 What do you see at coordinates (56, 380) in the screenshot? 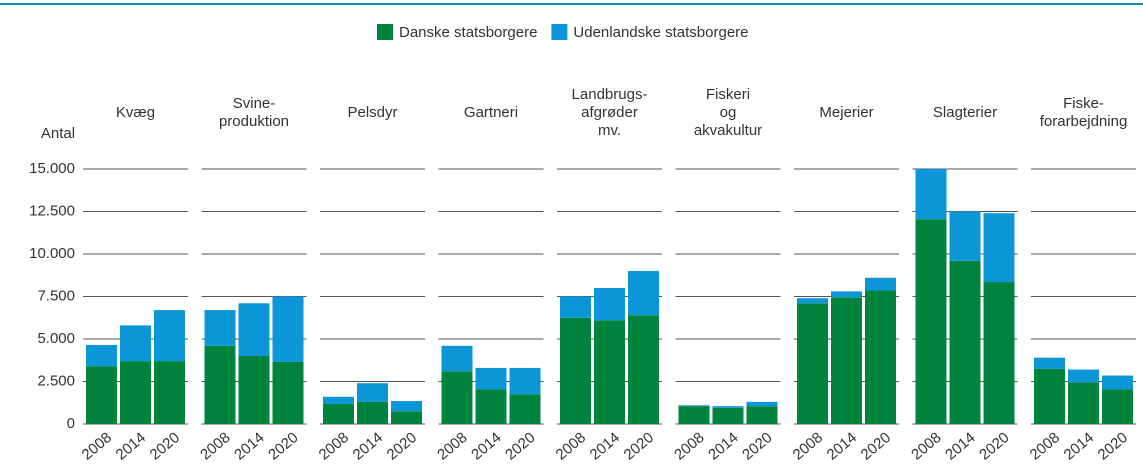
I see `y-tick-label: 2.500` at bounding box center [56, 380].